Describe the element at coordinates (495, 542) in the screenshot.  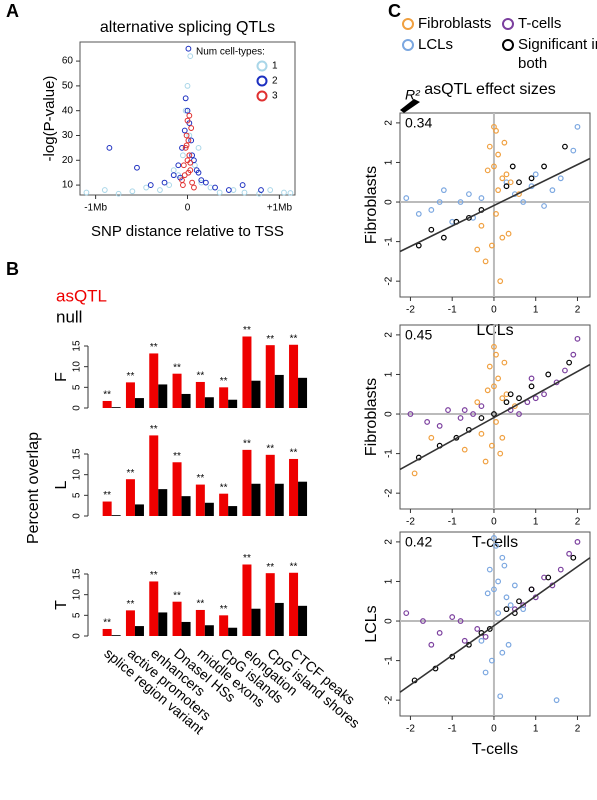
I see `x-axis-label: T-cells` at that location.